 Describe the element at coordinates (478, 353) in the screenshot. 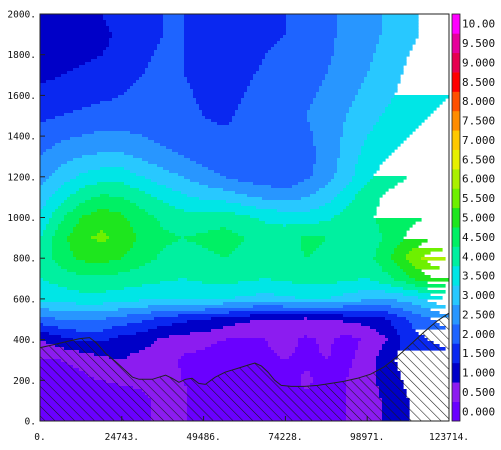

I see `colorbar-level-label: 1.500` at that location.